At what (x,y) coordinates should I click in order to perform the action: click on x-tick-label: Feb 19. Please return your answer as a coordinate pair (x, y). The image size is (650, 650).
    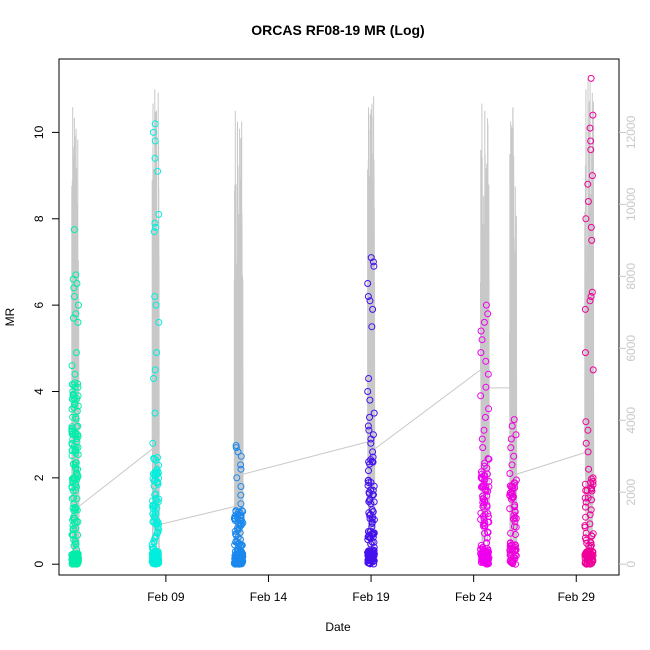
    Looking at the image, I should click on (371, 597).